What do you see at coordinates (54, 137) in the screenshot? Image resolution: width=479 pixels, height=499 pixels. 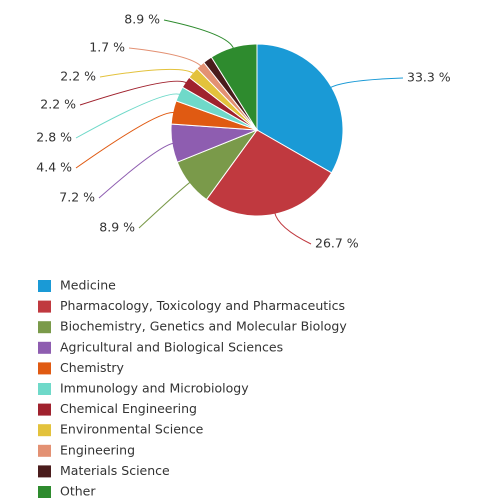 I see `data-label: 2.8 %` at bounding box center [54, 137].